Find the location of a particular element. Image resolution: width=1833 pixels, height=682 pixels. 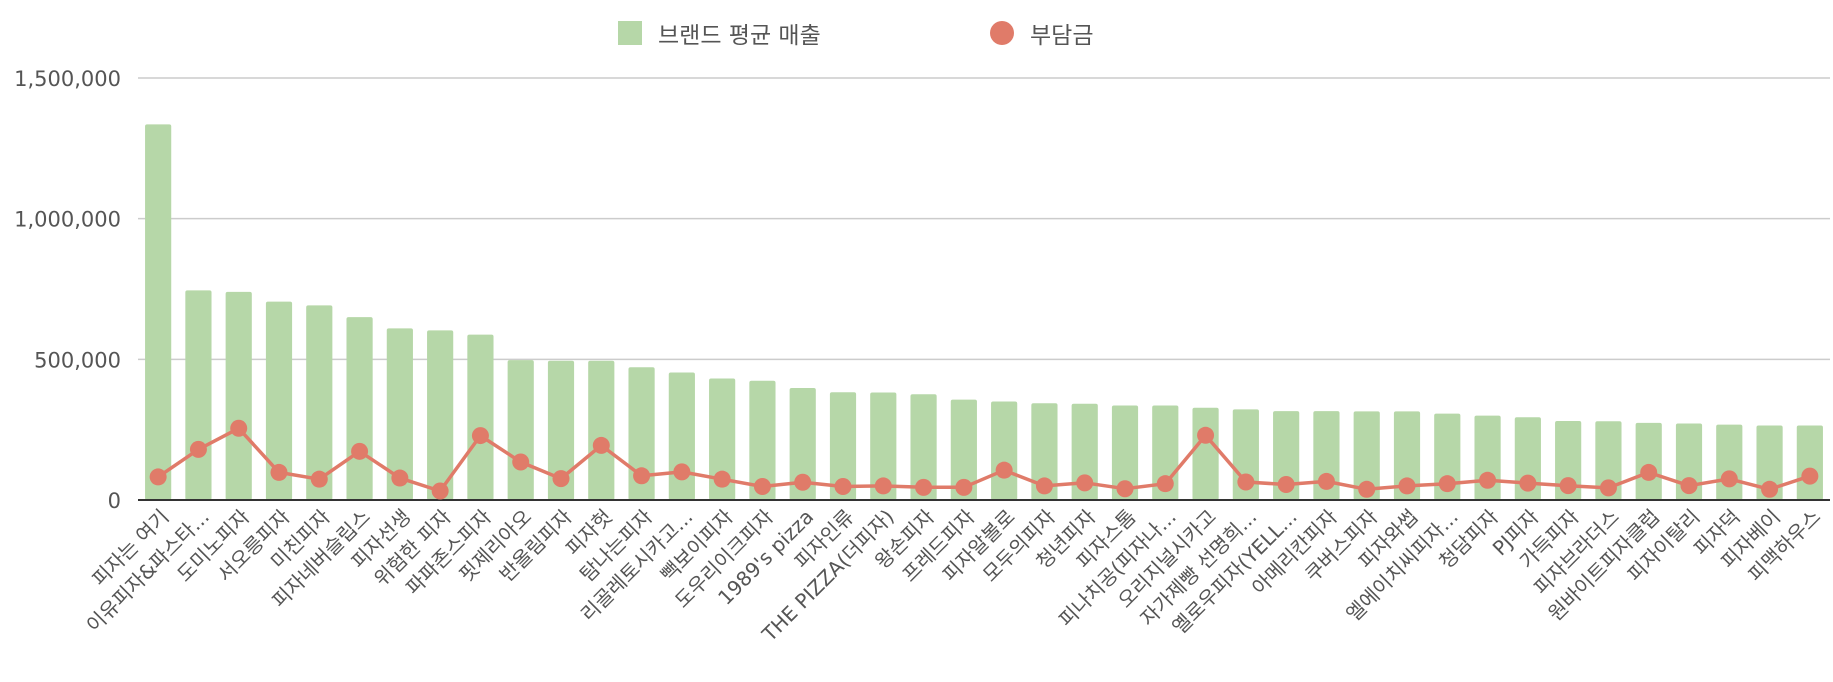

y-tick-label: 1,500,000 is located at coordinates (67, 79).